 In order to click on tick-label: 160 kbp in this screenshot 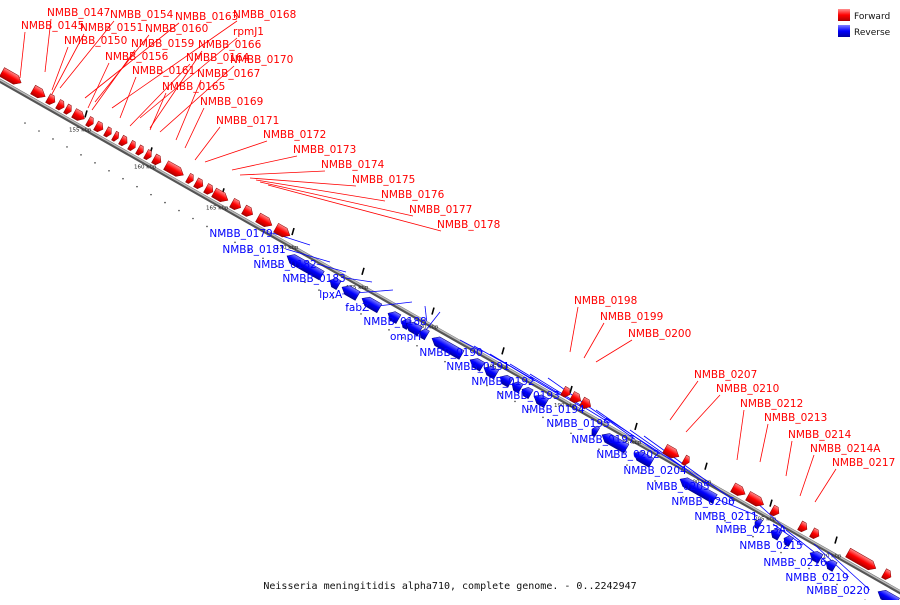, I will do `click(145, 167)`.